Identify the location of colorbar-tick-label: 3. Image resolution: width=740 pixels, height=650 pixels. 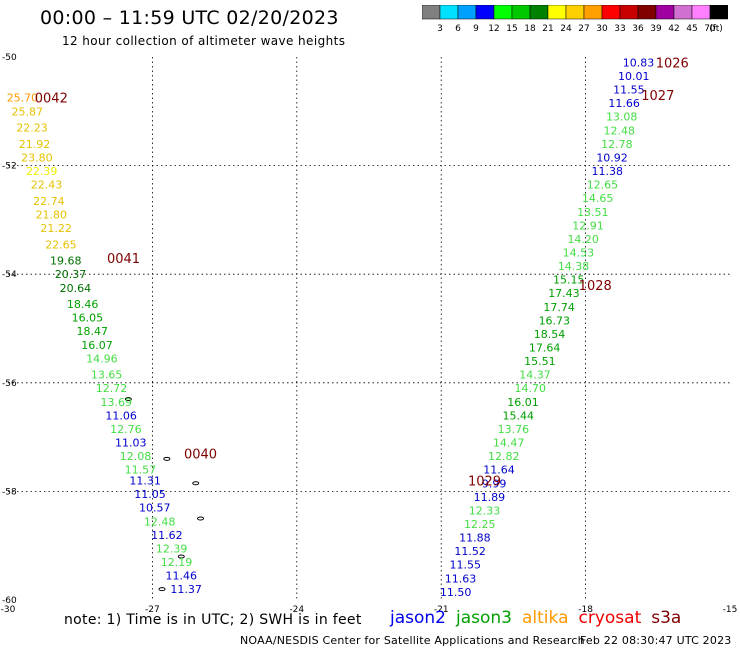
(440, 29).